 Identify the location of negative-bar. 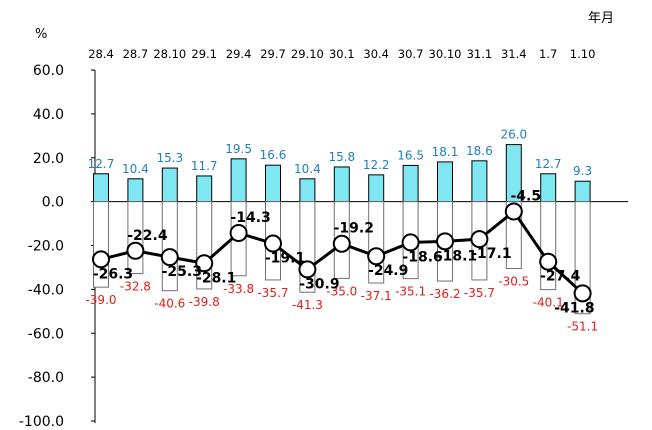
(169, 246).